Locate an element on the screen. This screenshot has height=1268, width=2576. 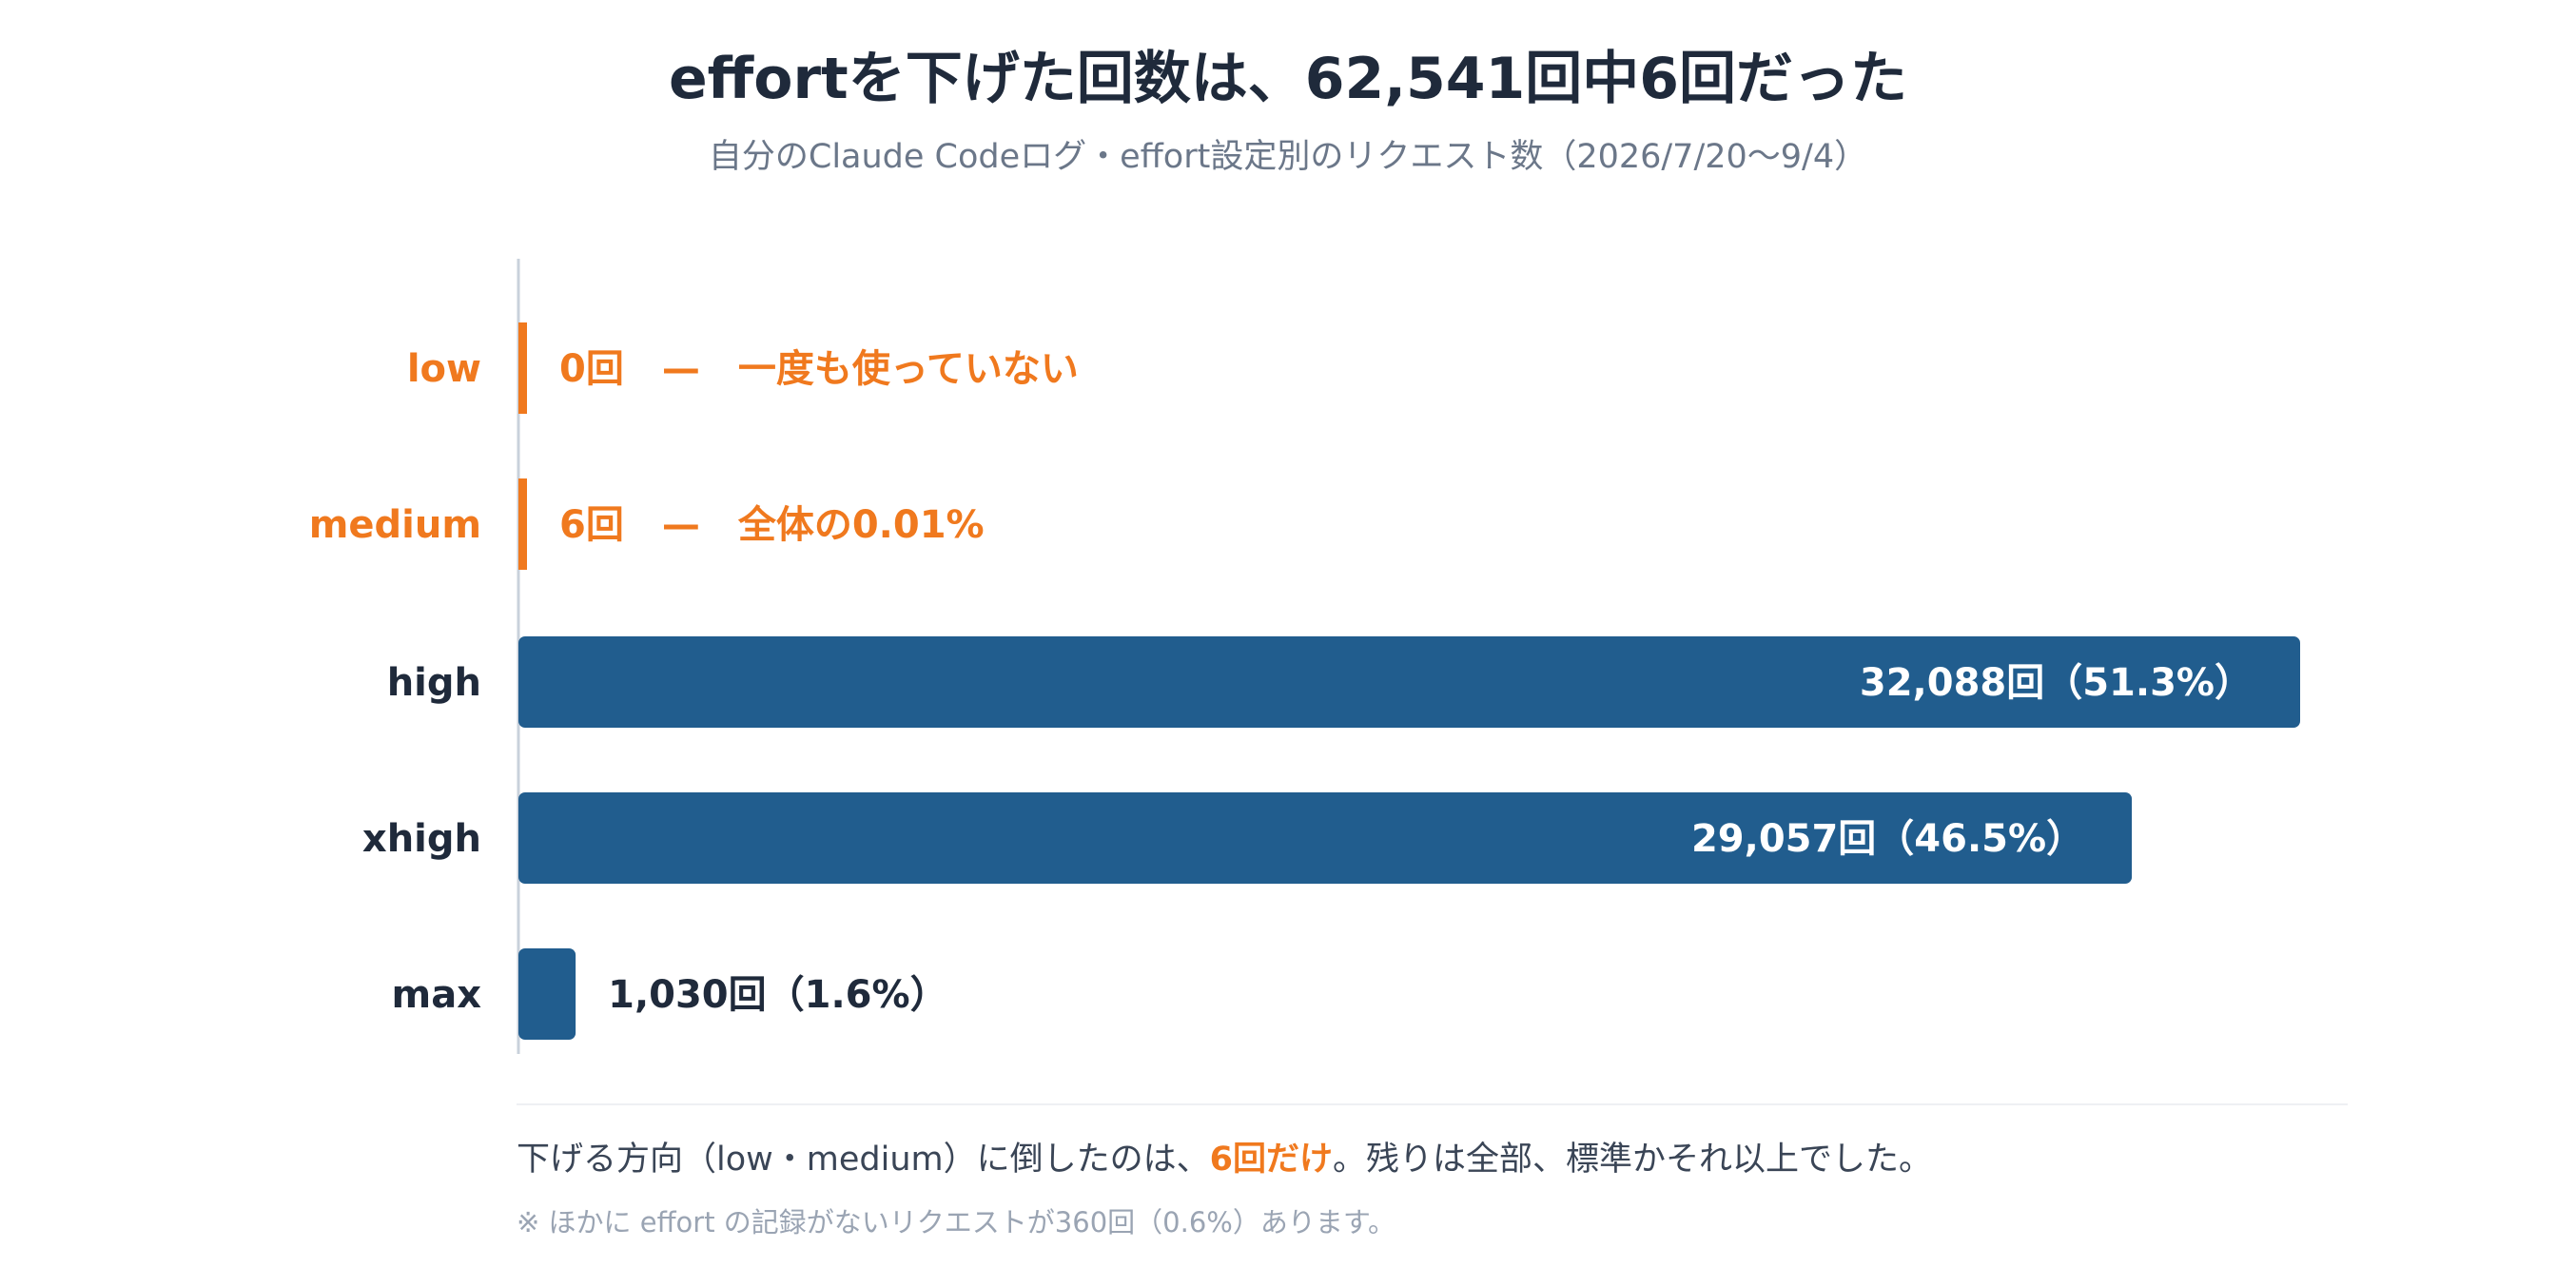
value-label-max: 1,030回（1.6%） is located at coordinates (777, 995).